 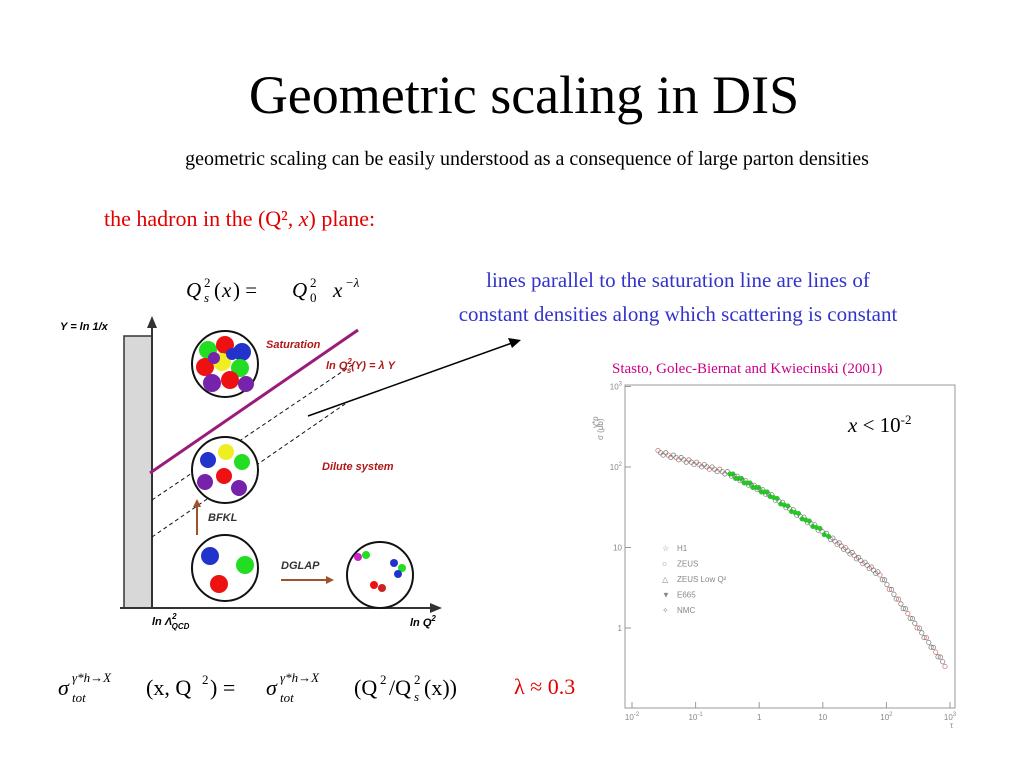 What do you see at coordinates (700, 715) in the screenshot?
I see `tick-exp: -1` at bounding box center [700, 715].